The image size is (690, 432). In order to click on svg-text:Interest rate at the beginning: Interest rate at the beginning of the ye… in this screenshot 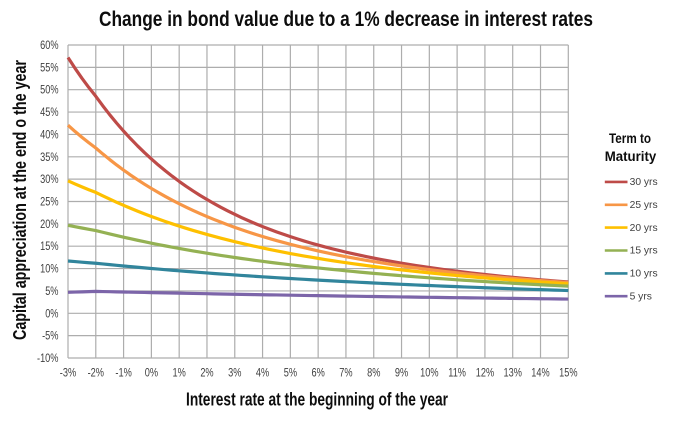, I will do `click(317, 399)`.